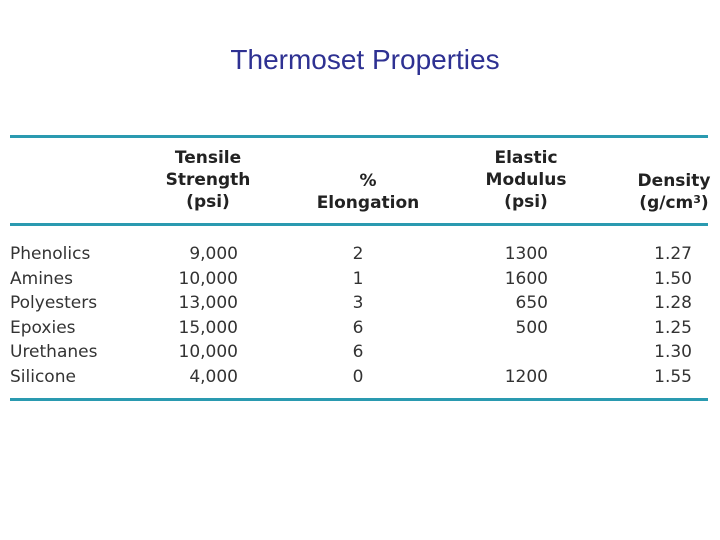 The width and height of the screenshot is (720, 540). I want to click on header-tensile-line-1: Tensile, so click(208, 158).